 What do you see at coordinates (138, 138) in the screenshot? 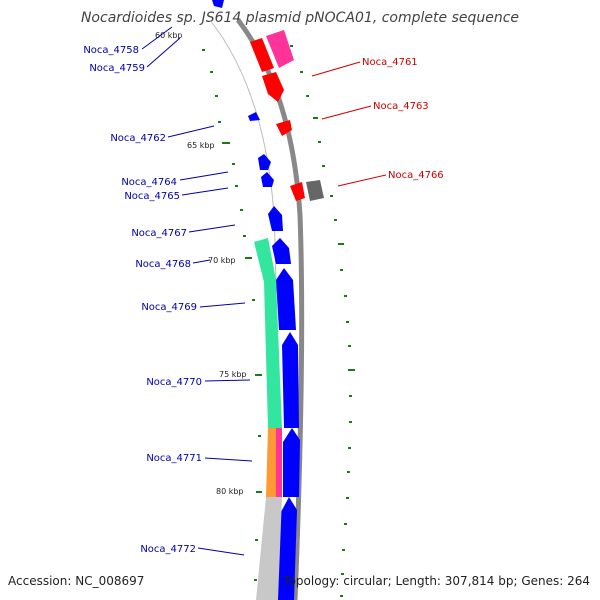
I see `gene-label-noca-4762: Noca_4762` at bounding box center [138, 138].